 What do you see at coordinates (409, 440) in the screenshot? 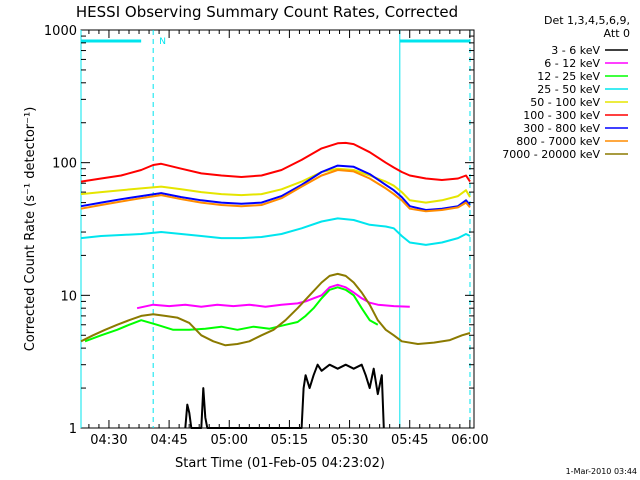
I see `x-tick-label: 05:45` at bounding box center [409, 440].